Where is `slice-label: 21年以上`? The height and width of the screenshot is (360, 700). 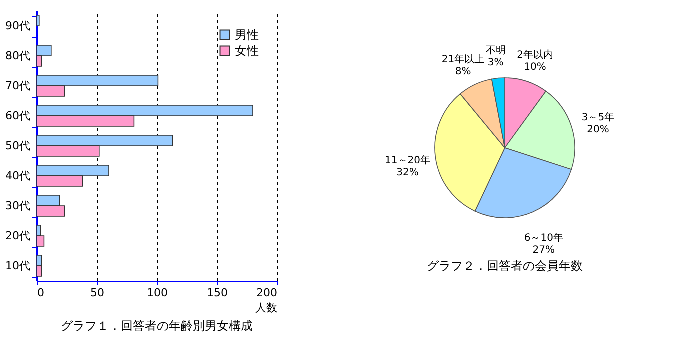 slice-label: 21年以上 is located at coordinates (463, 59).